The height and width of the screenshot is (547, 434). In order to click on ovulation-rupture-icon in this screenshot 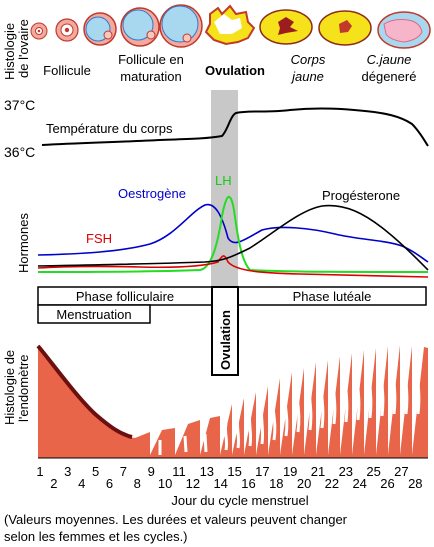, I will do `click(230, 25)`.